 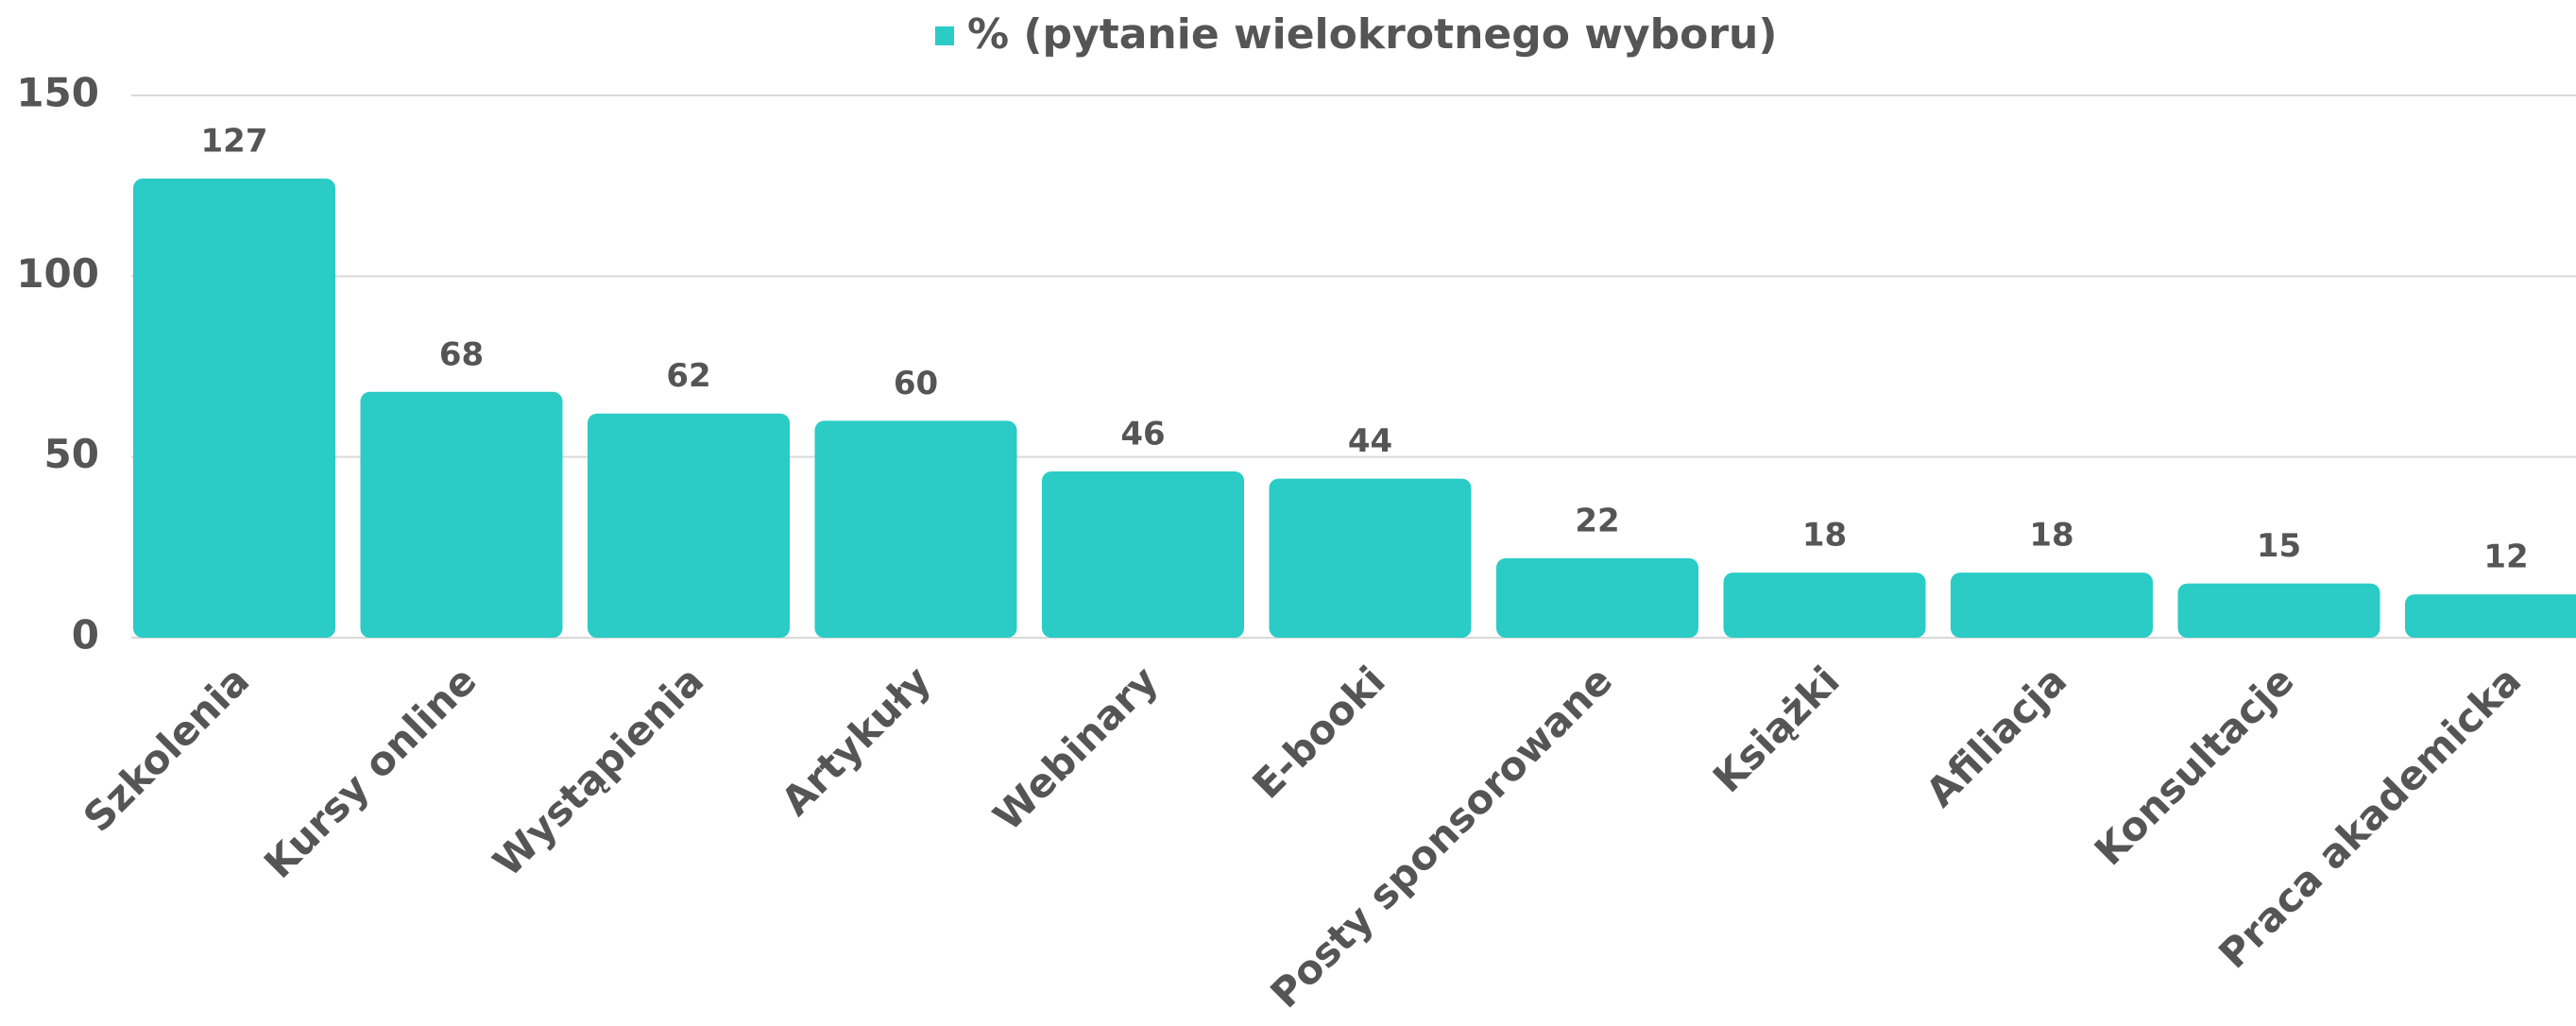 What do you see at coordinates (599, 772) in the screenshot?
I see `x-tick-label: Wystąpienia` at bounding box center [599, 772].